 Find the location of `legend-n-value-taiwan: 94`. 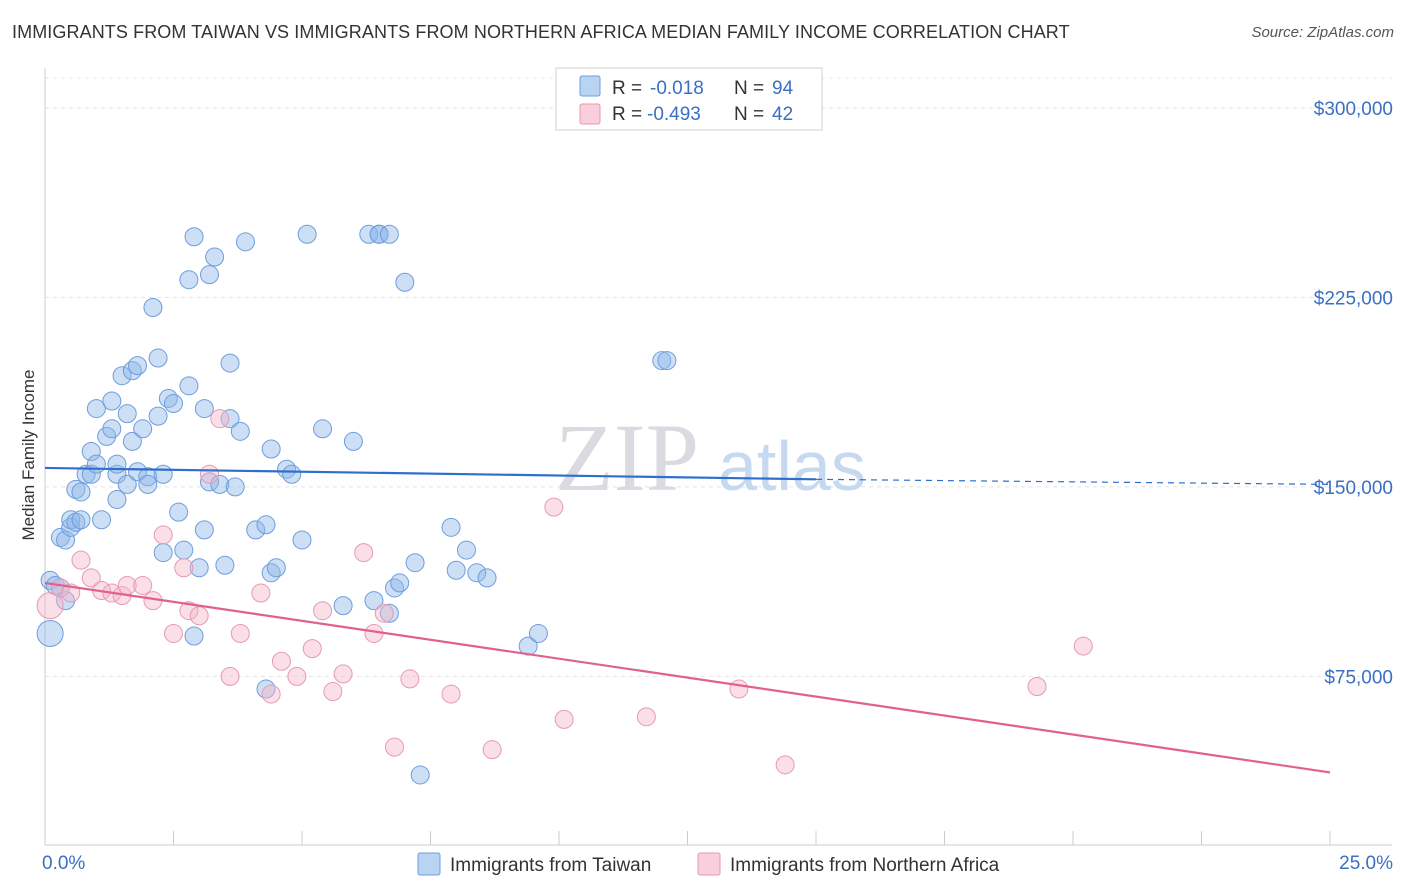

legend-n-value-taiwan: 94 is located at coordinates (783, 88).